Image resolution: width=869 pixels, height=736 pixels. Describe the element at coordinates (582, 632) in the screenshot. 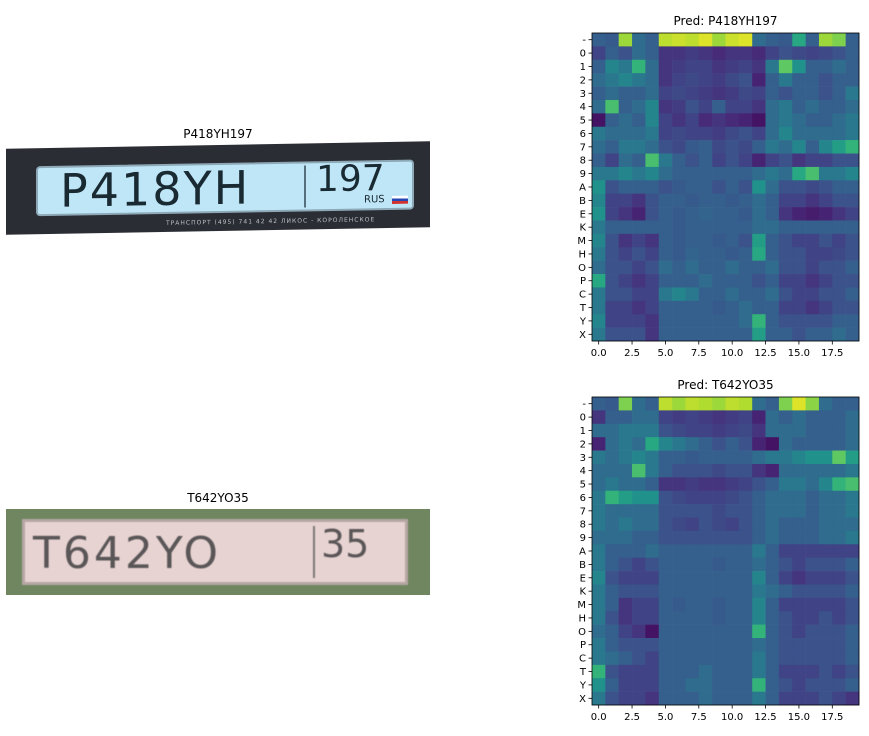

I see `y-tick-label: O` at that location.